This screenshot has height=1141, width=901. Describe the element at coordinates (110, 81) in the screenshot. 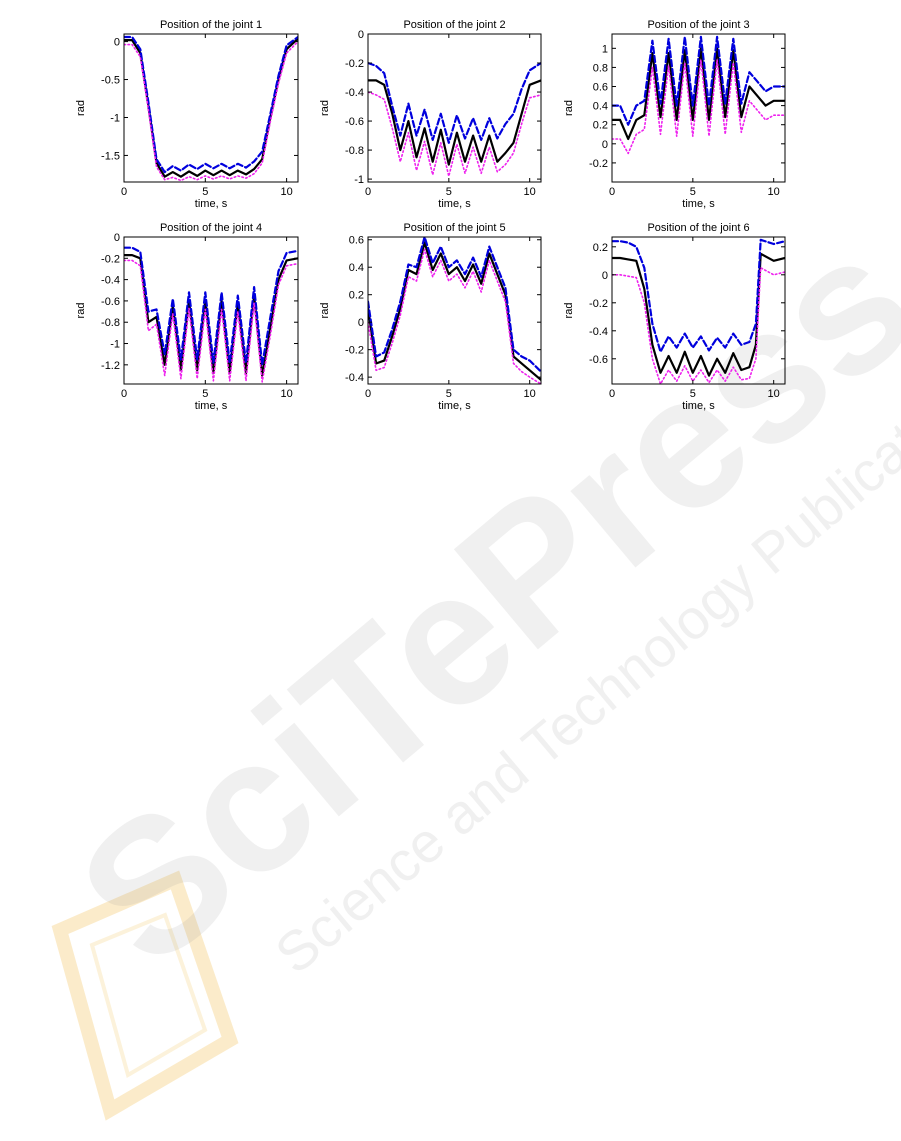

I see `y-tick-label: -0.5` at that location.